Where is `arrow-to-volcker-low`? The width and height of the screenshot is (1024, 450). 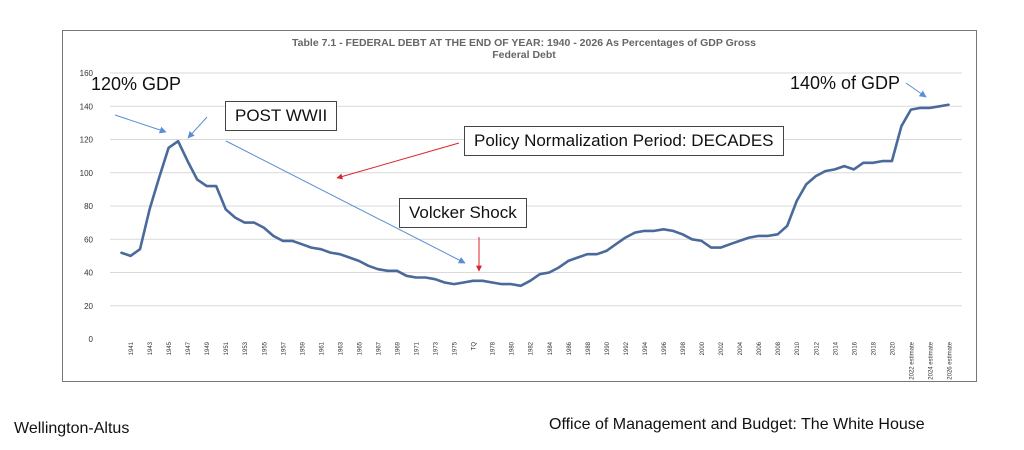
arrow-to-volcker-low is located at coordinates (345, 202).